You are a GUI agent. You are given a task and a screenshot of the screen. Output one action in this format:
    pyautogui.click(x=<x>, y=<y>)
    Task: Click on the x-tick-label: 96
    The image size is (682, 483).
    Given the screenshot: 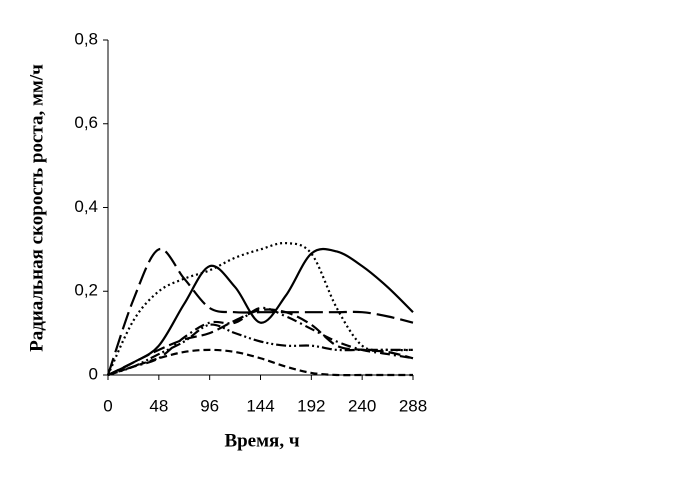 What is the action you would take?
    pyautogui.click(x=209, y=405)
    